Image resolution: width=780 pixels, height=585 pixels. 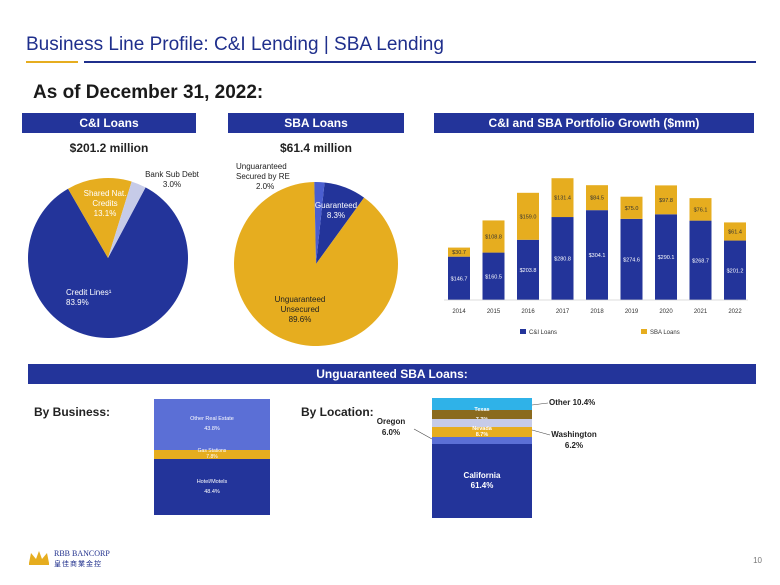 I want to click on bar-sba-2015, so click(x=493, y=236).